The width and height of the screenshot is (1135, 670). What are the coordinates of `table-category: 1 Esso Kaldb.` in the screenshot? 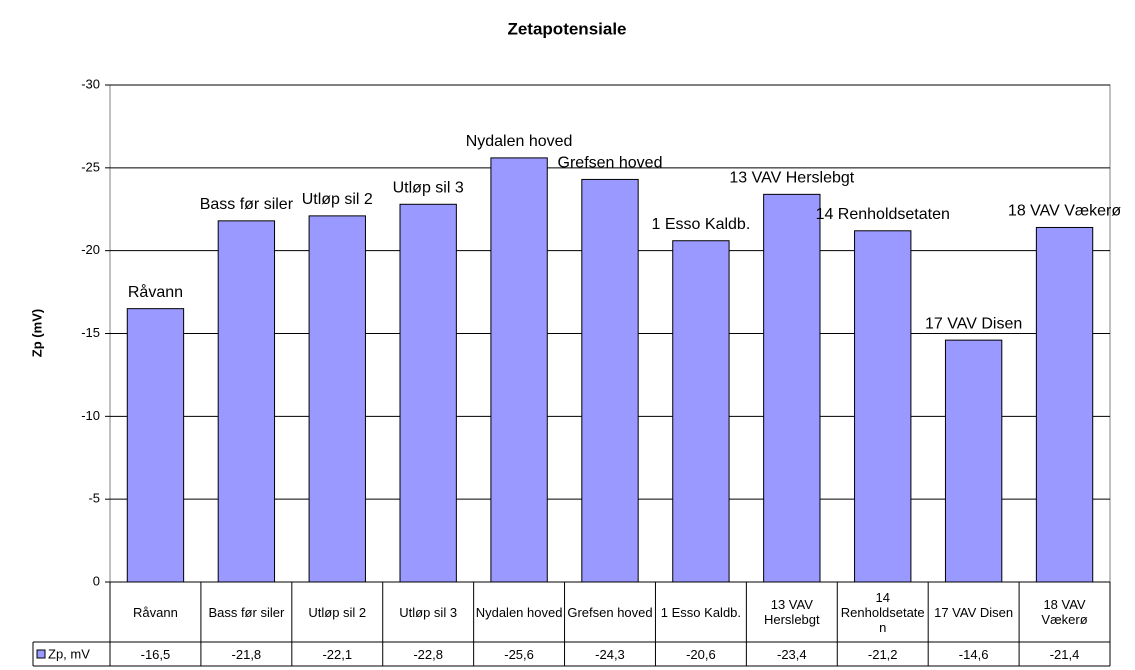 It's located at (701, 612).